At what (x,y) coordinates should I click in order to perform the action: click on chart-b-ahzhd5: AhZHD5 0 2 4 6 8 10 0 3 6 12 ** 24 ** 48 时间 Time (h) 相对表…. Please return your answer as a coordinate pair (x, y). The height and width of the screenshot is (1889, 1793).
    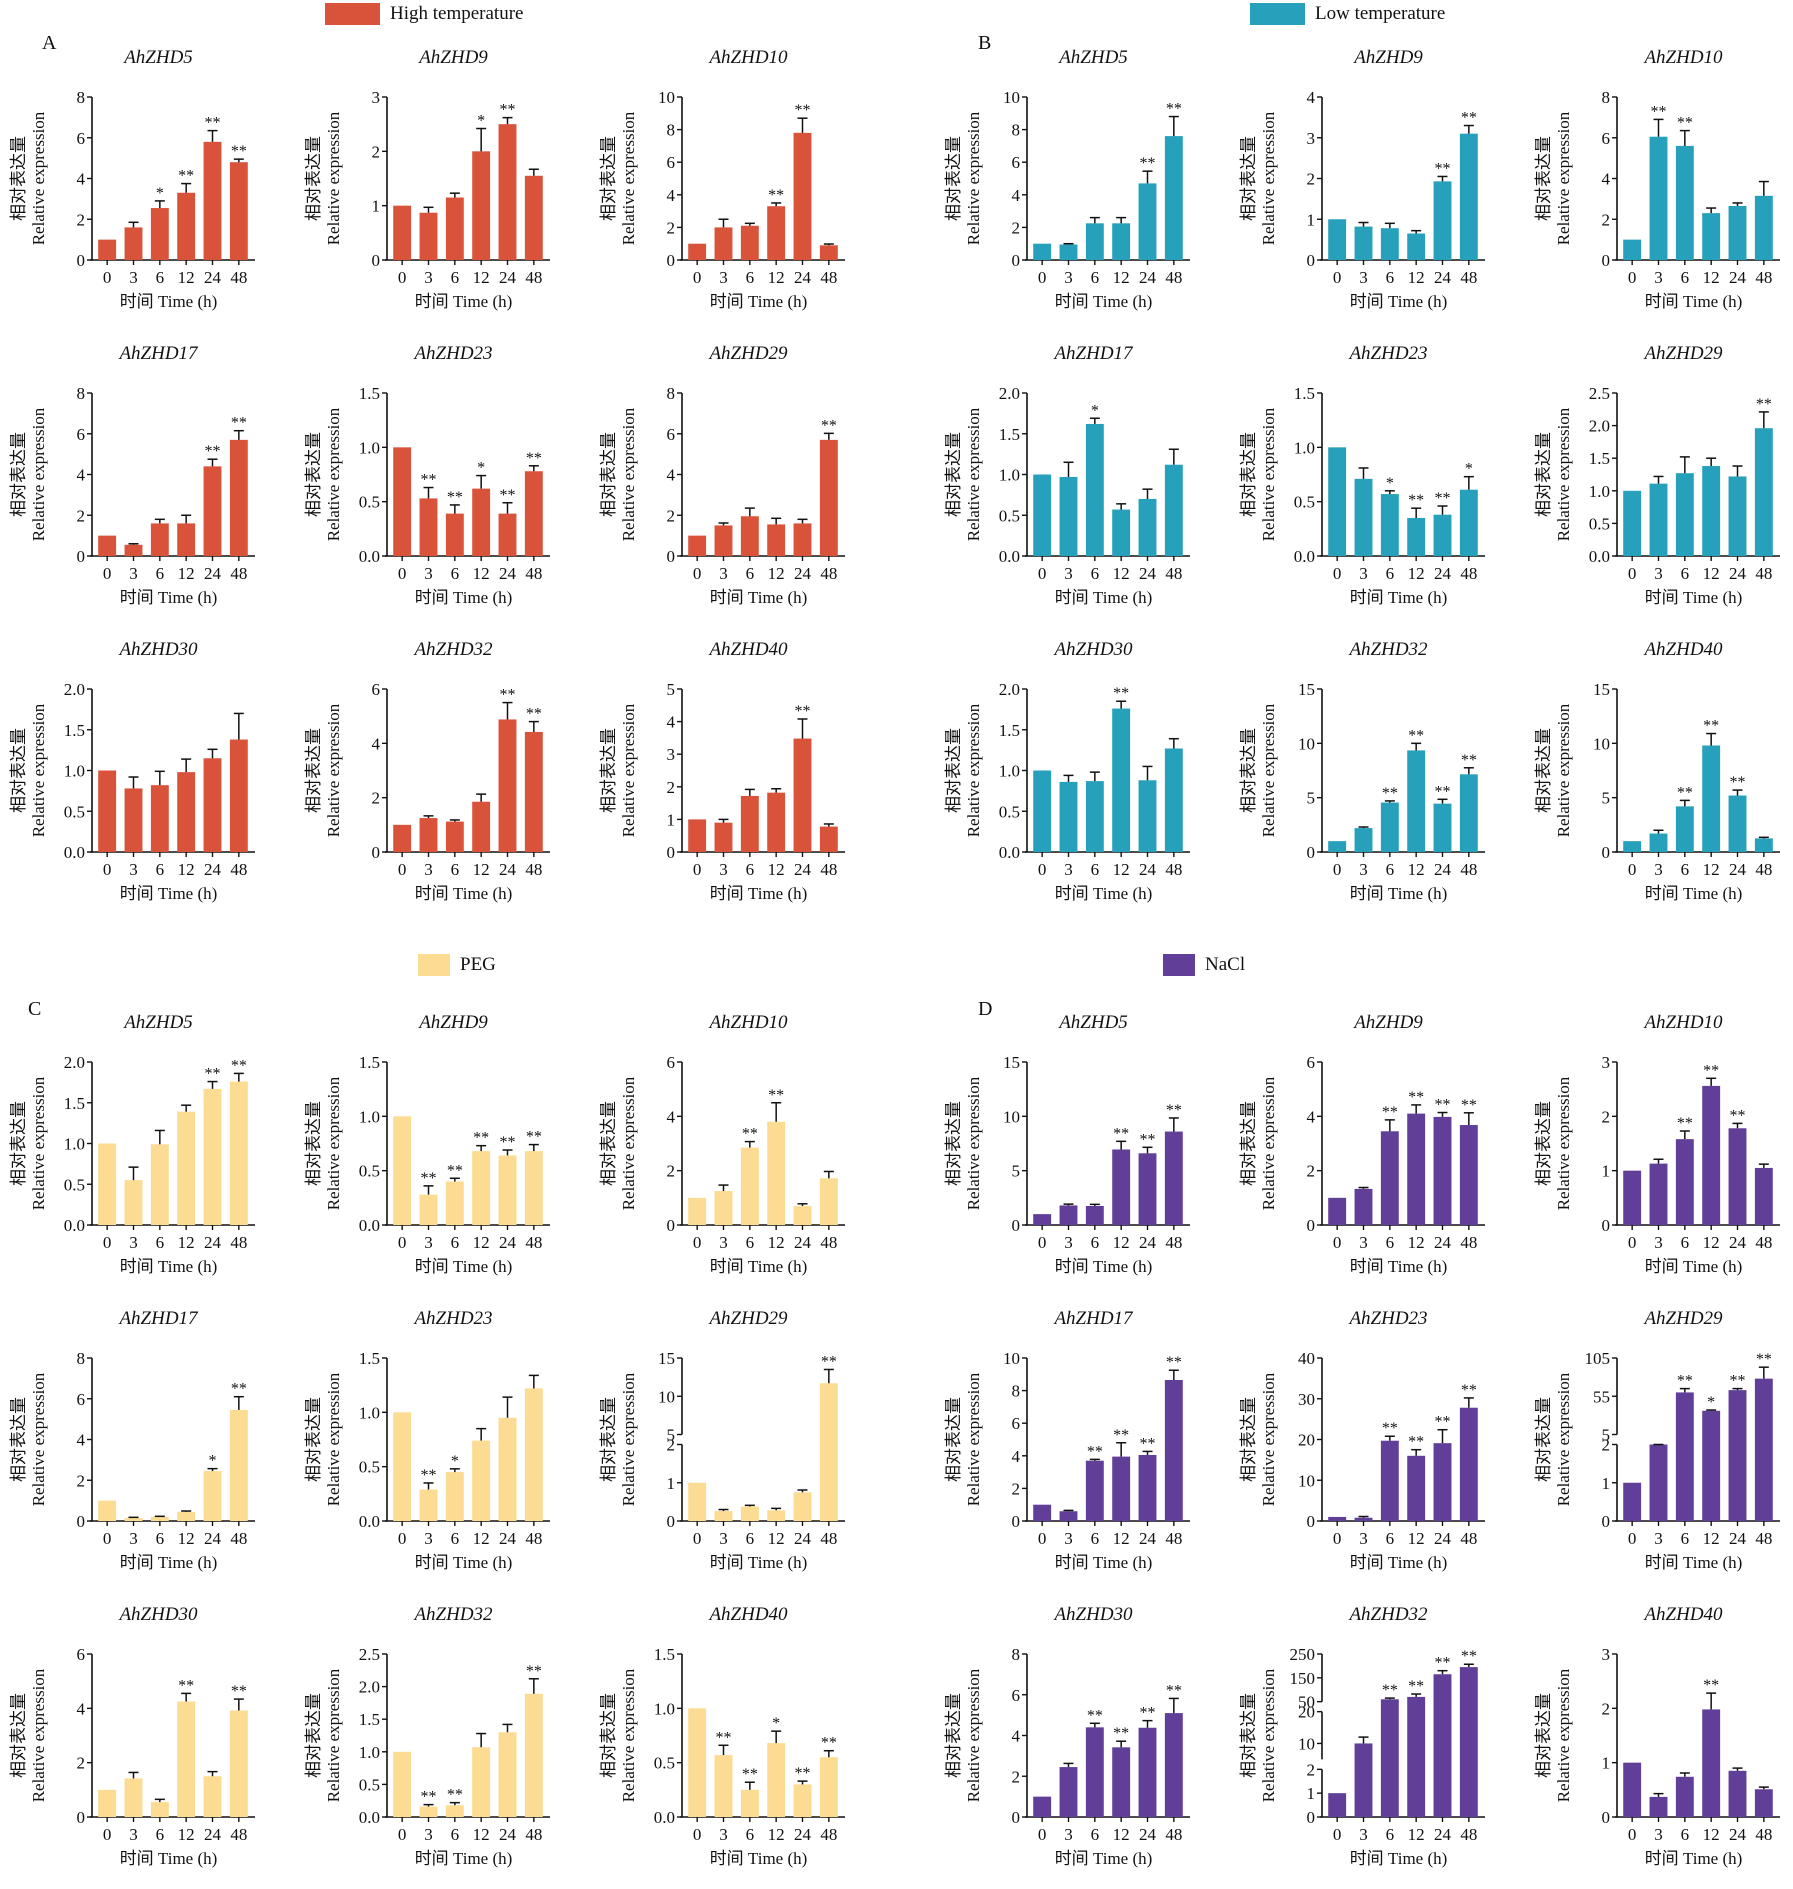
    Looking at the image, I should click on (1080, 178).